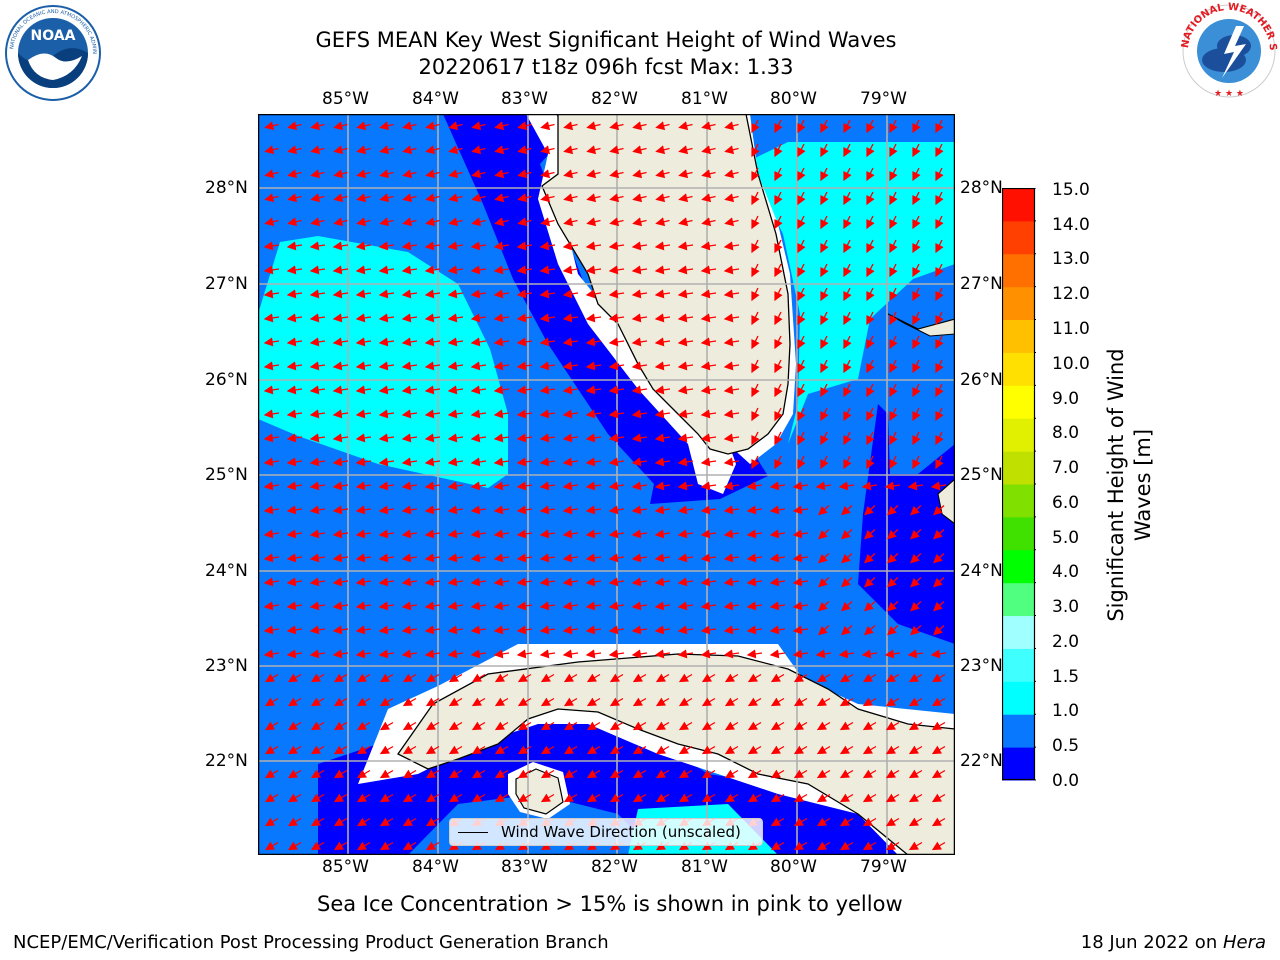 Image resolution: width=1280 pixels, height=960 pixels. What do you see at coordinates (1151, 942) in the screenshot?
I see `footer-date-text: 18 Jun 2022 on` at bounding box center [1151, 942].